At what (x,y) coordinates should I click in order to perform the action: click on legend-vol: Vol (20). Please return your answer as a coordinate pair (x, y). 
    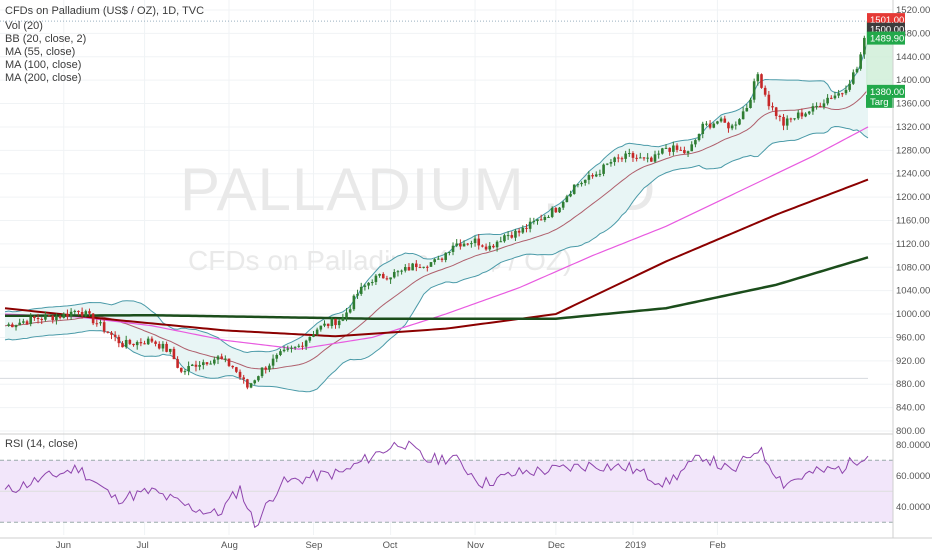
    Looking at the image, I should click on (24, 26).